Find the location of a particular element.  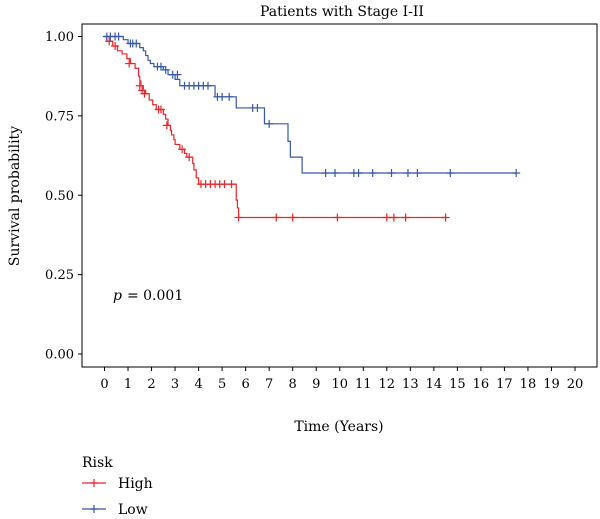

x-axis: 0 1 2 3 4 5 6 7 8 9 10 11 12 13 14 15 16 17 18 19 20 is located at coordinates (341, 379).